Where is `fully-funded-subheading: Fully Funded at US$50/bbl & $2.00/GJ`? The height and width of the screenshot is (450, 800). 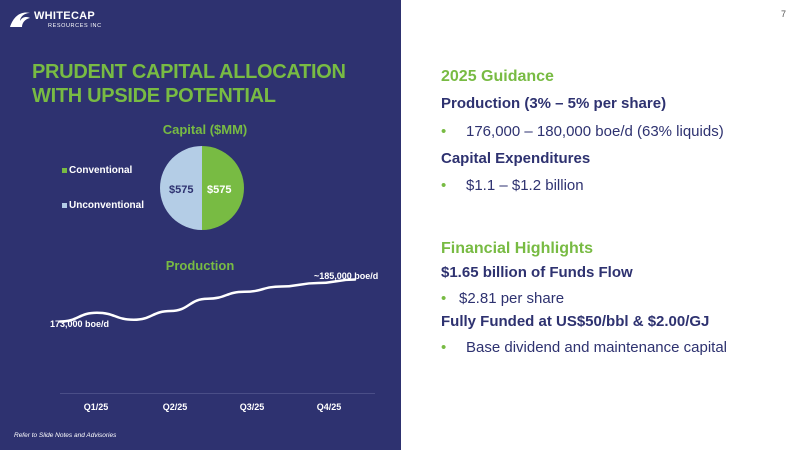 fully-funded-subheading: Fully Funded at US$50/bbl & $2.00/GJ is located at coordinates (575, 321).